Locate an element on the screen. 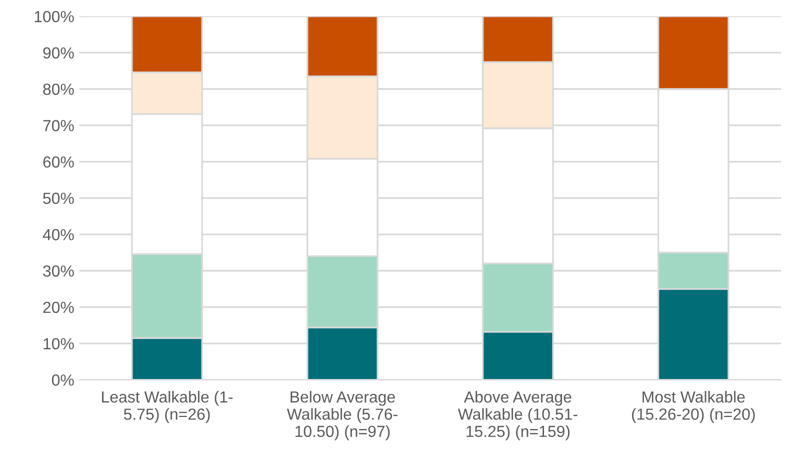  y-tick-label: 20% is located at coordinates (58, 308).